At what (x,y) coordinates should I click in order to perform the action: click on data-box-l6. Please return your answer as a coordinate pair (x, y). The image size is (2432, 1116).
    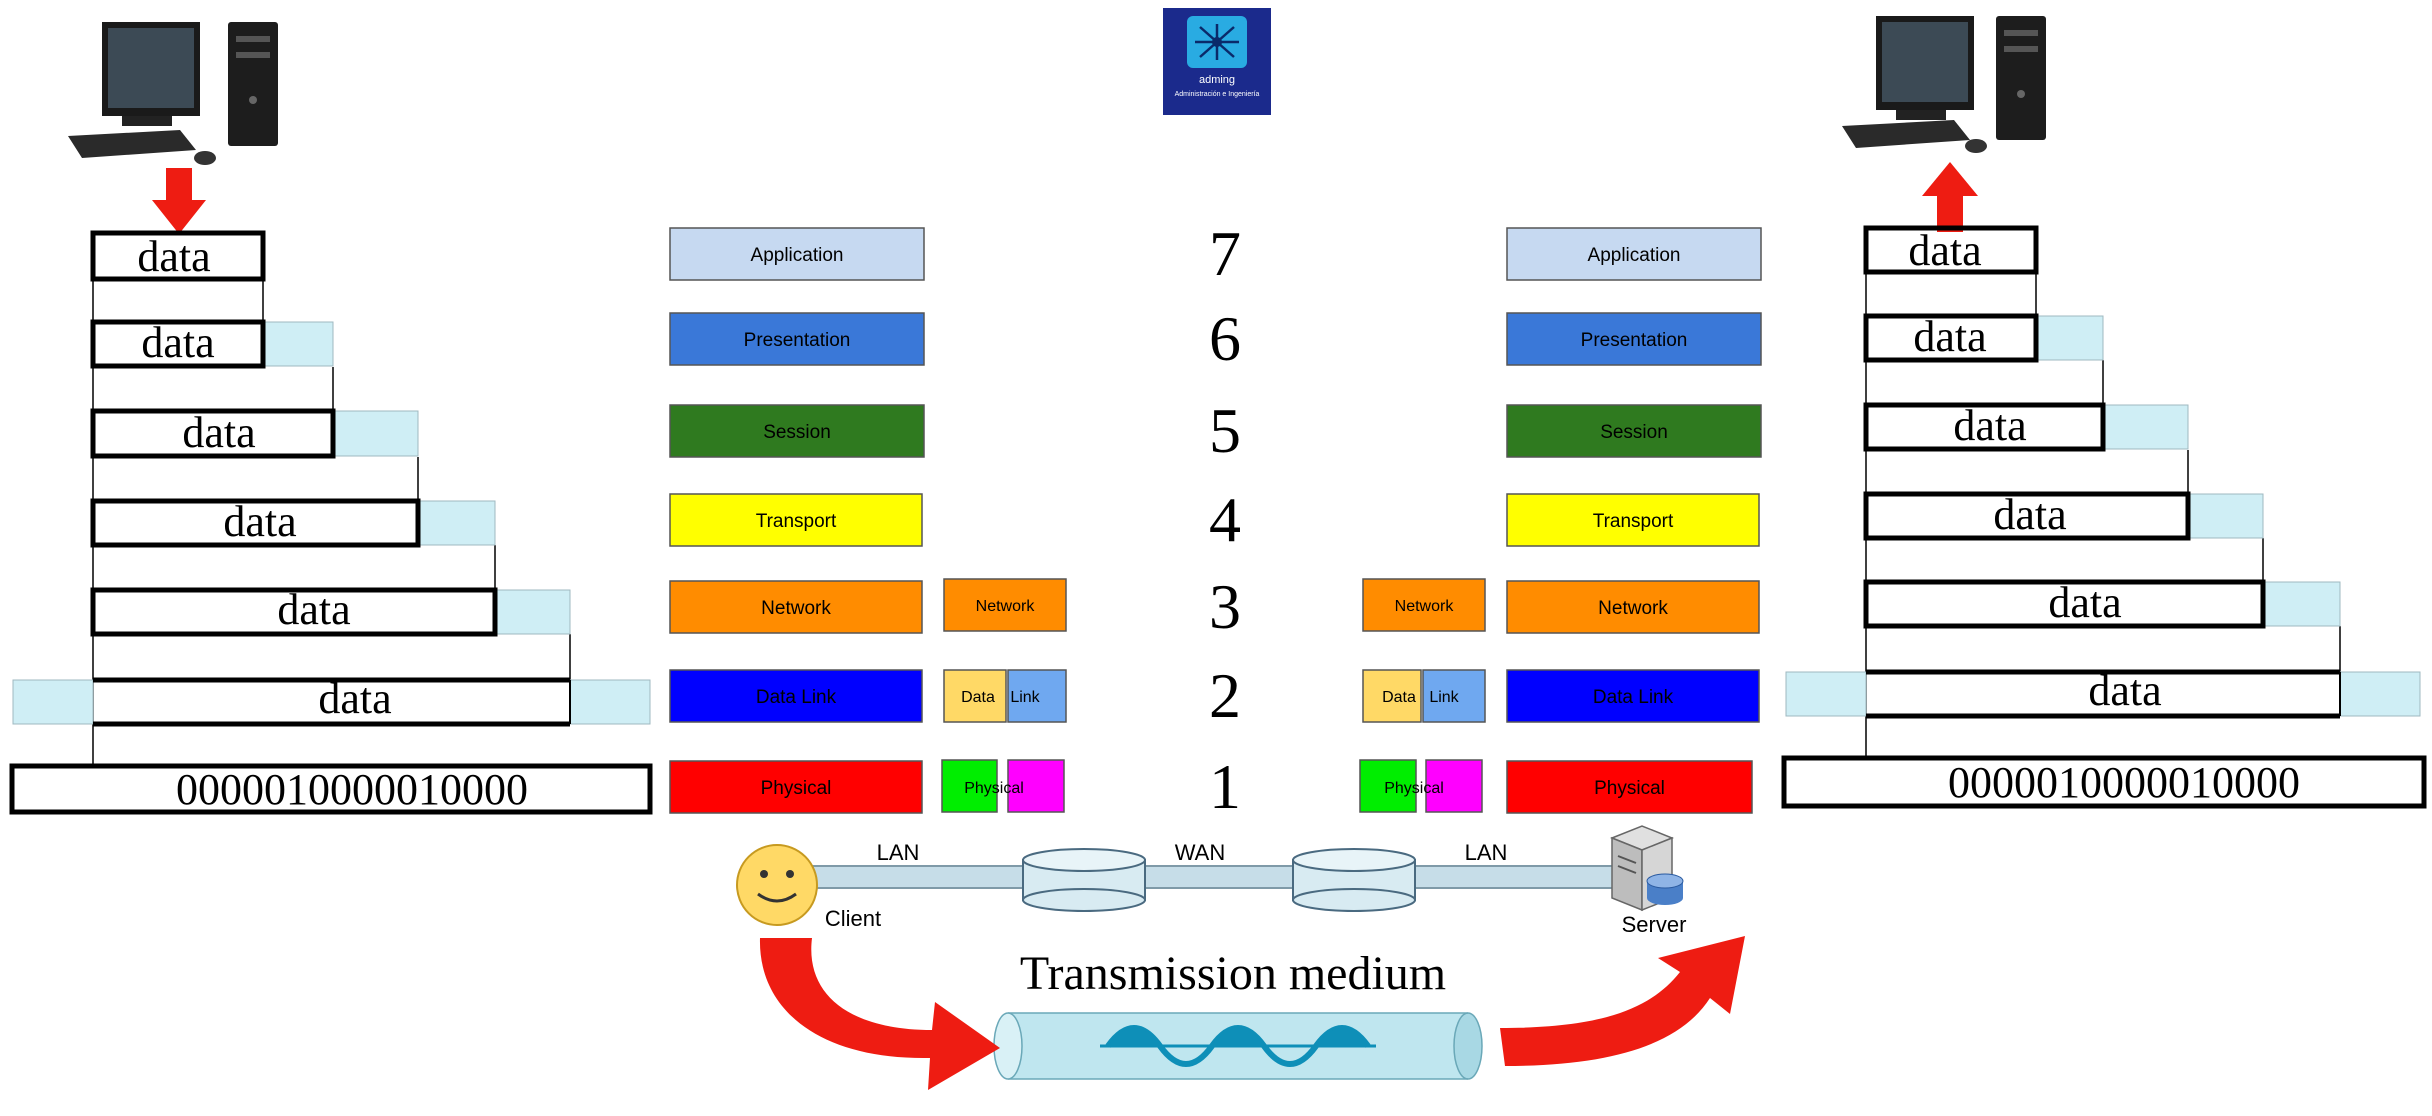
    Looking at the image, I should click on (178, 344).